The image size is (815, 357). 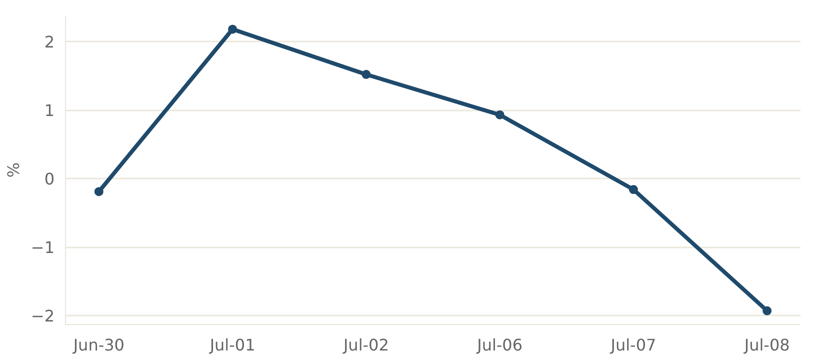 What do you see at coordinates (98, 345) in the screenshot?
I see `x-tick-label: Jun-30` at bounding box center [98, 345].